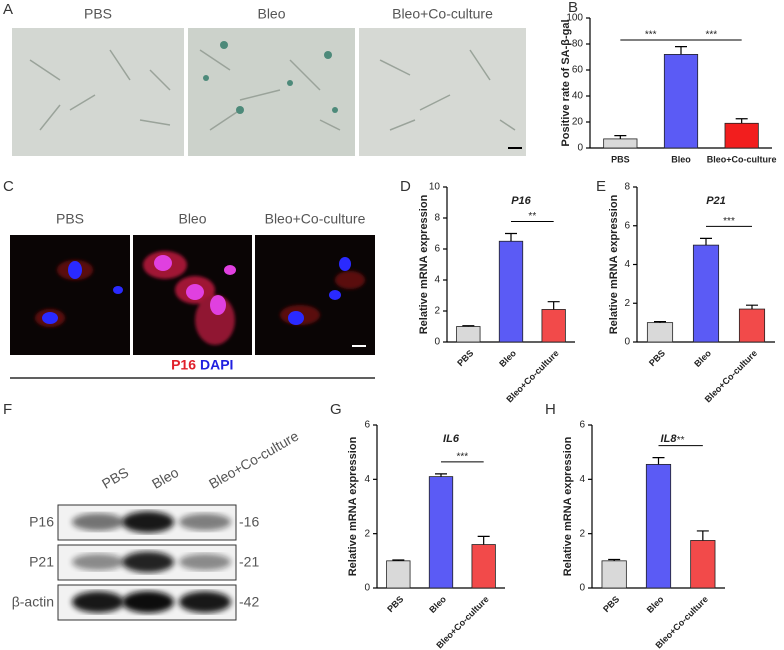 Image resolution: width=784 pixels, height=650 pixels. What do you see at coordinates (249, 602) in the screenshot?
I see `band-size: -42` at bounding box center [249, 602].